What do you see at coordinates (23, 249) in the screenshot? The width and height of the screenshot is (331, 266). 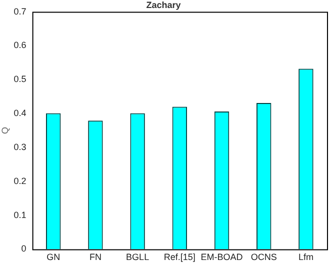 I see `y-tick-label: 0` at bounding box center [23, 249].